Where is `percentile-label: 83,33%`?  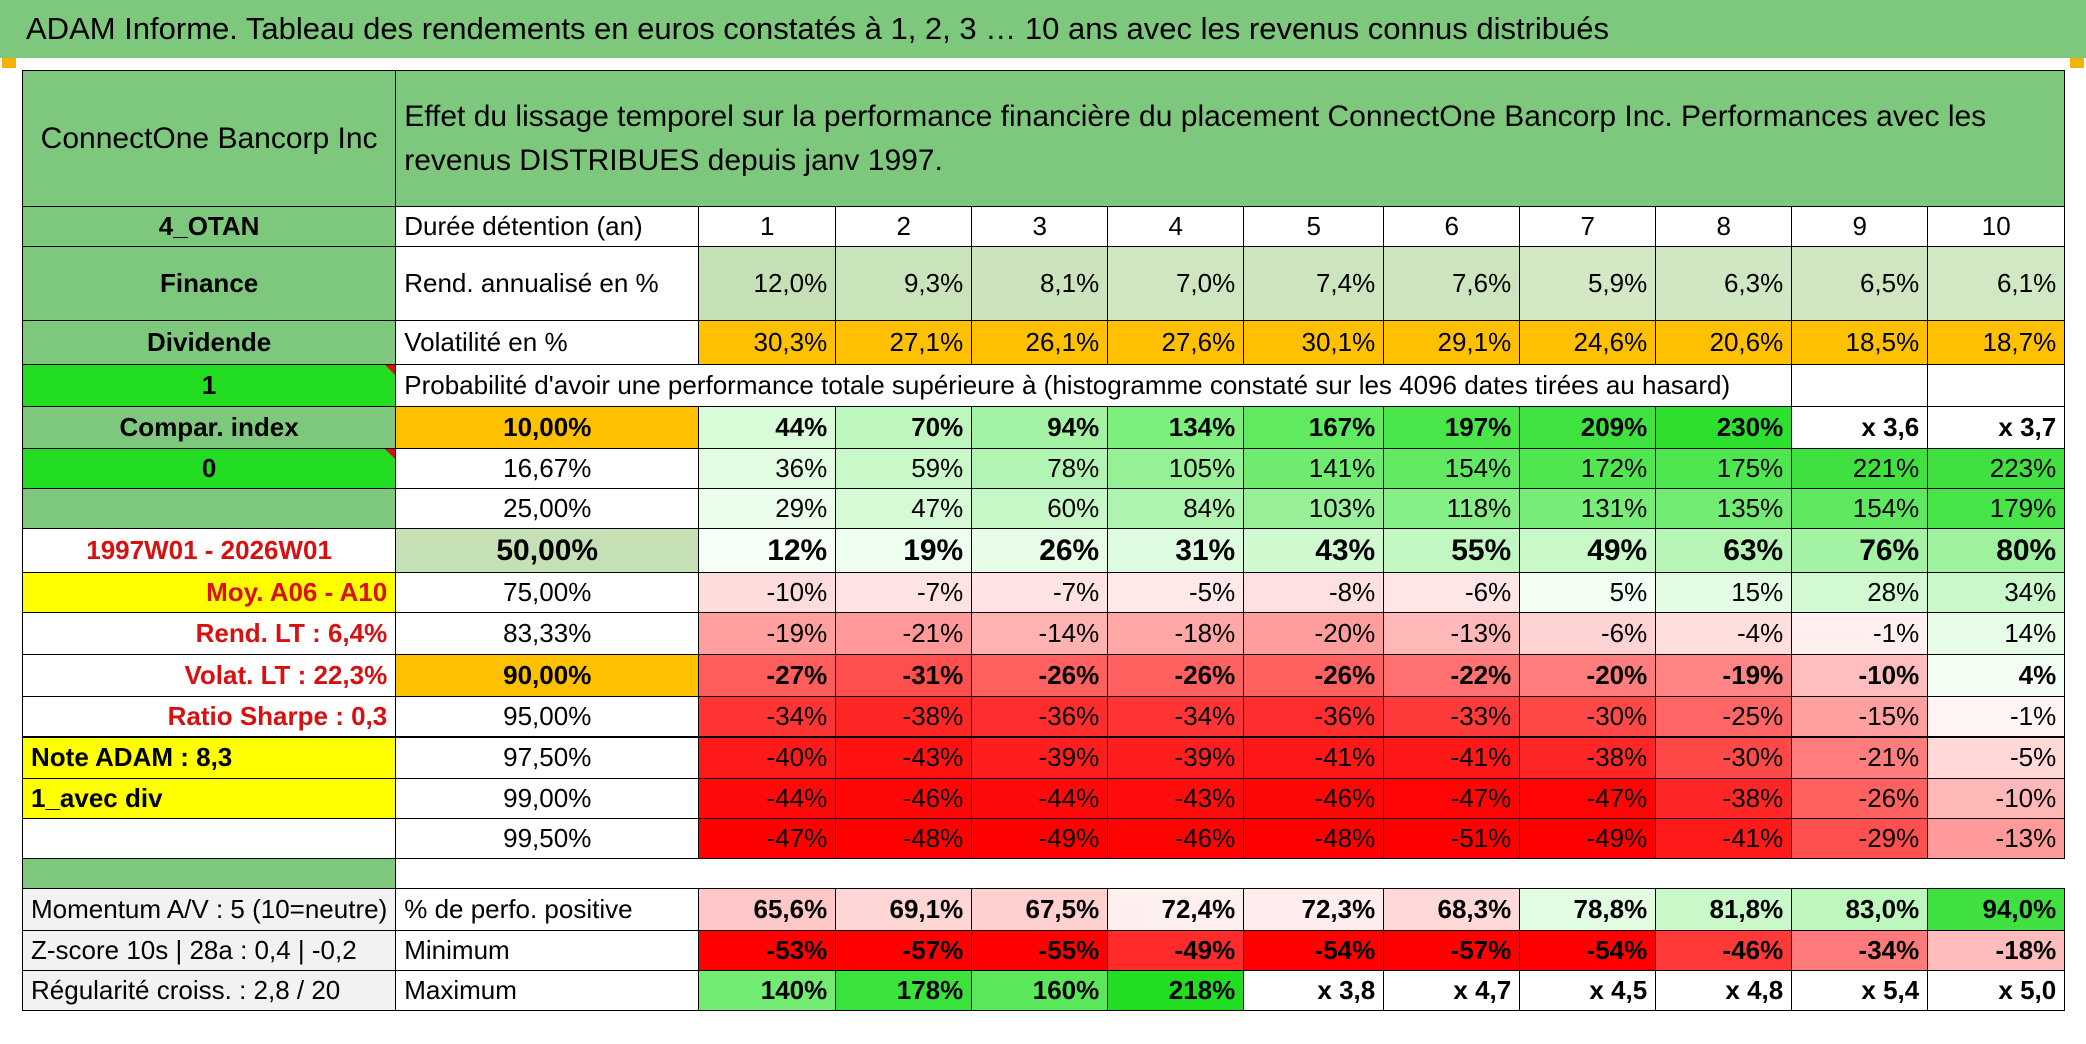 percentile-label: 83,33% is located at coordinates (547, 633).